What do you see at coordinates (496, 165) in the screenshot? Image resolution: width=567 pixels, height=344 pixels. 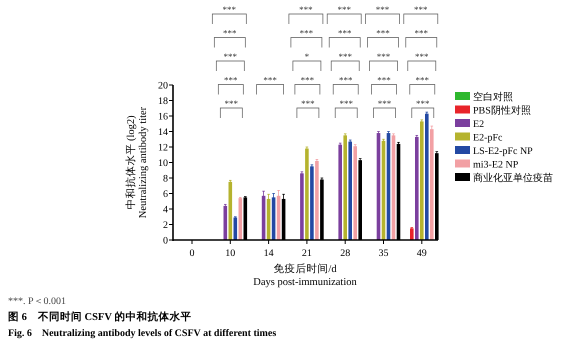 I see `legend-label: mi3-E2 NP` at bounding box center [496, 165].